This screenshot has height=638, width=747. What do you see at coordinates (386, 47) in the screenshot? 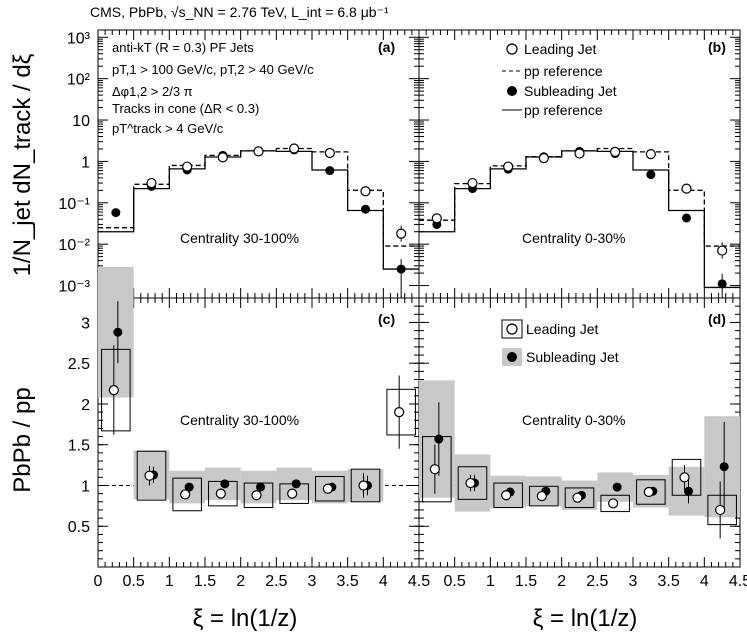
I see `panel-label-a: (a)` at bounding box center [386, 47].